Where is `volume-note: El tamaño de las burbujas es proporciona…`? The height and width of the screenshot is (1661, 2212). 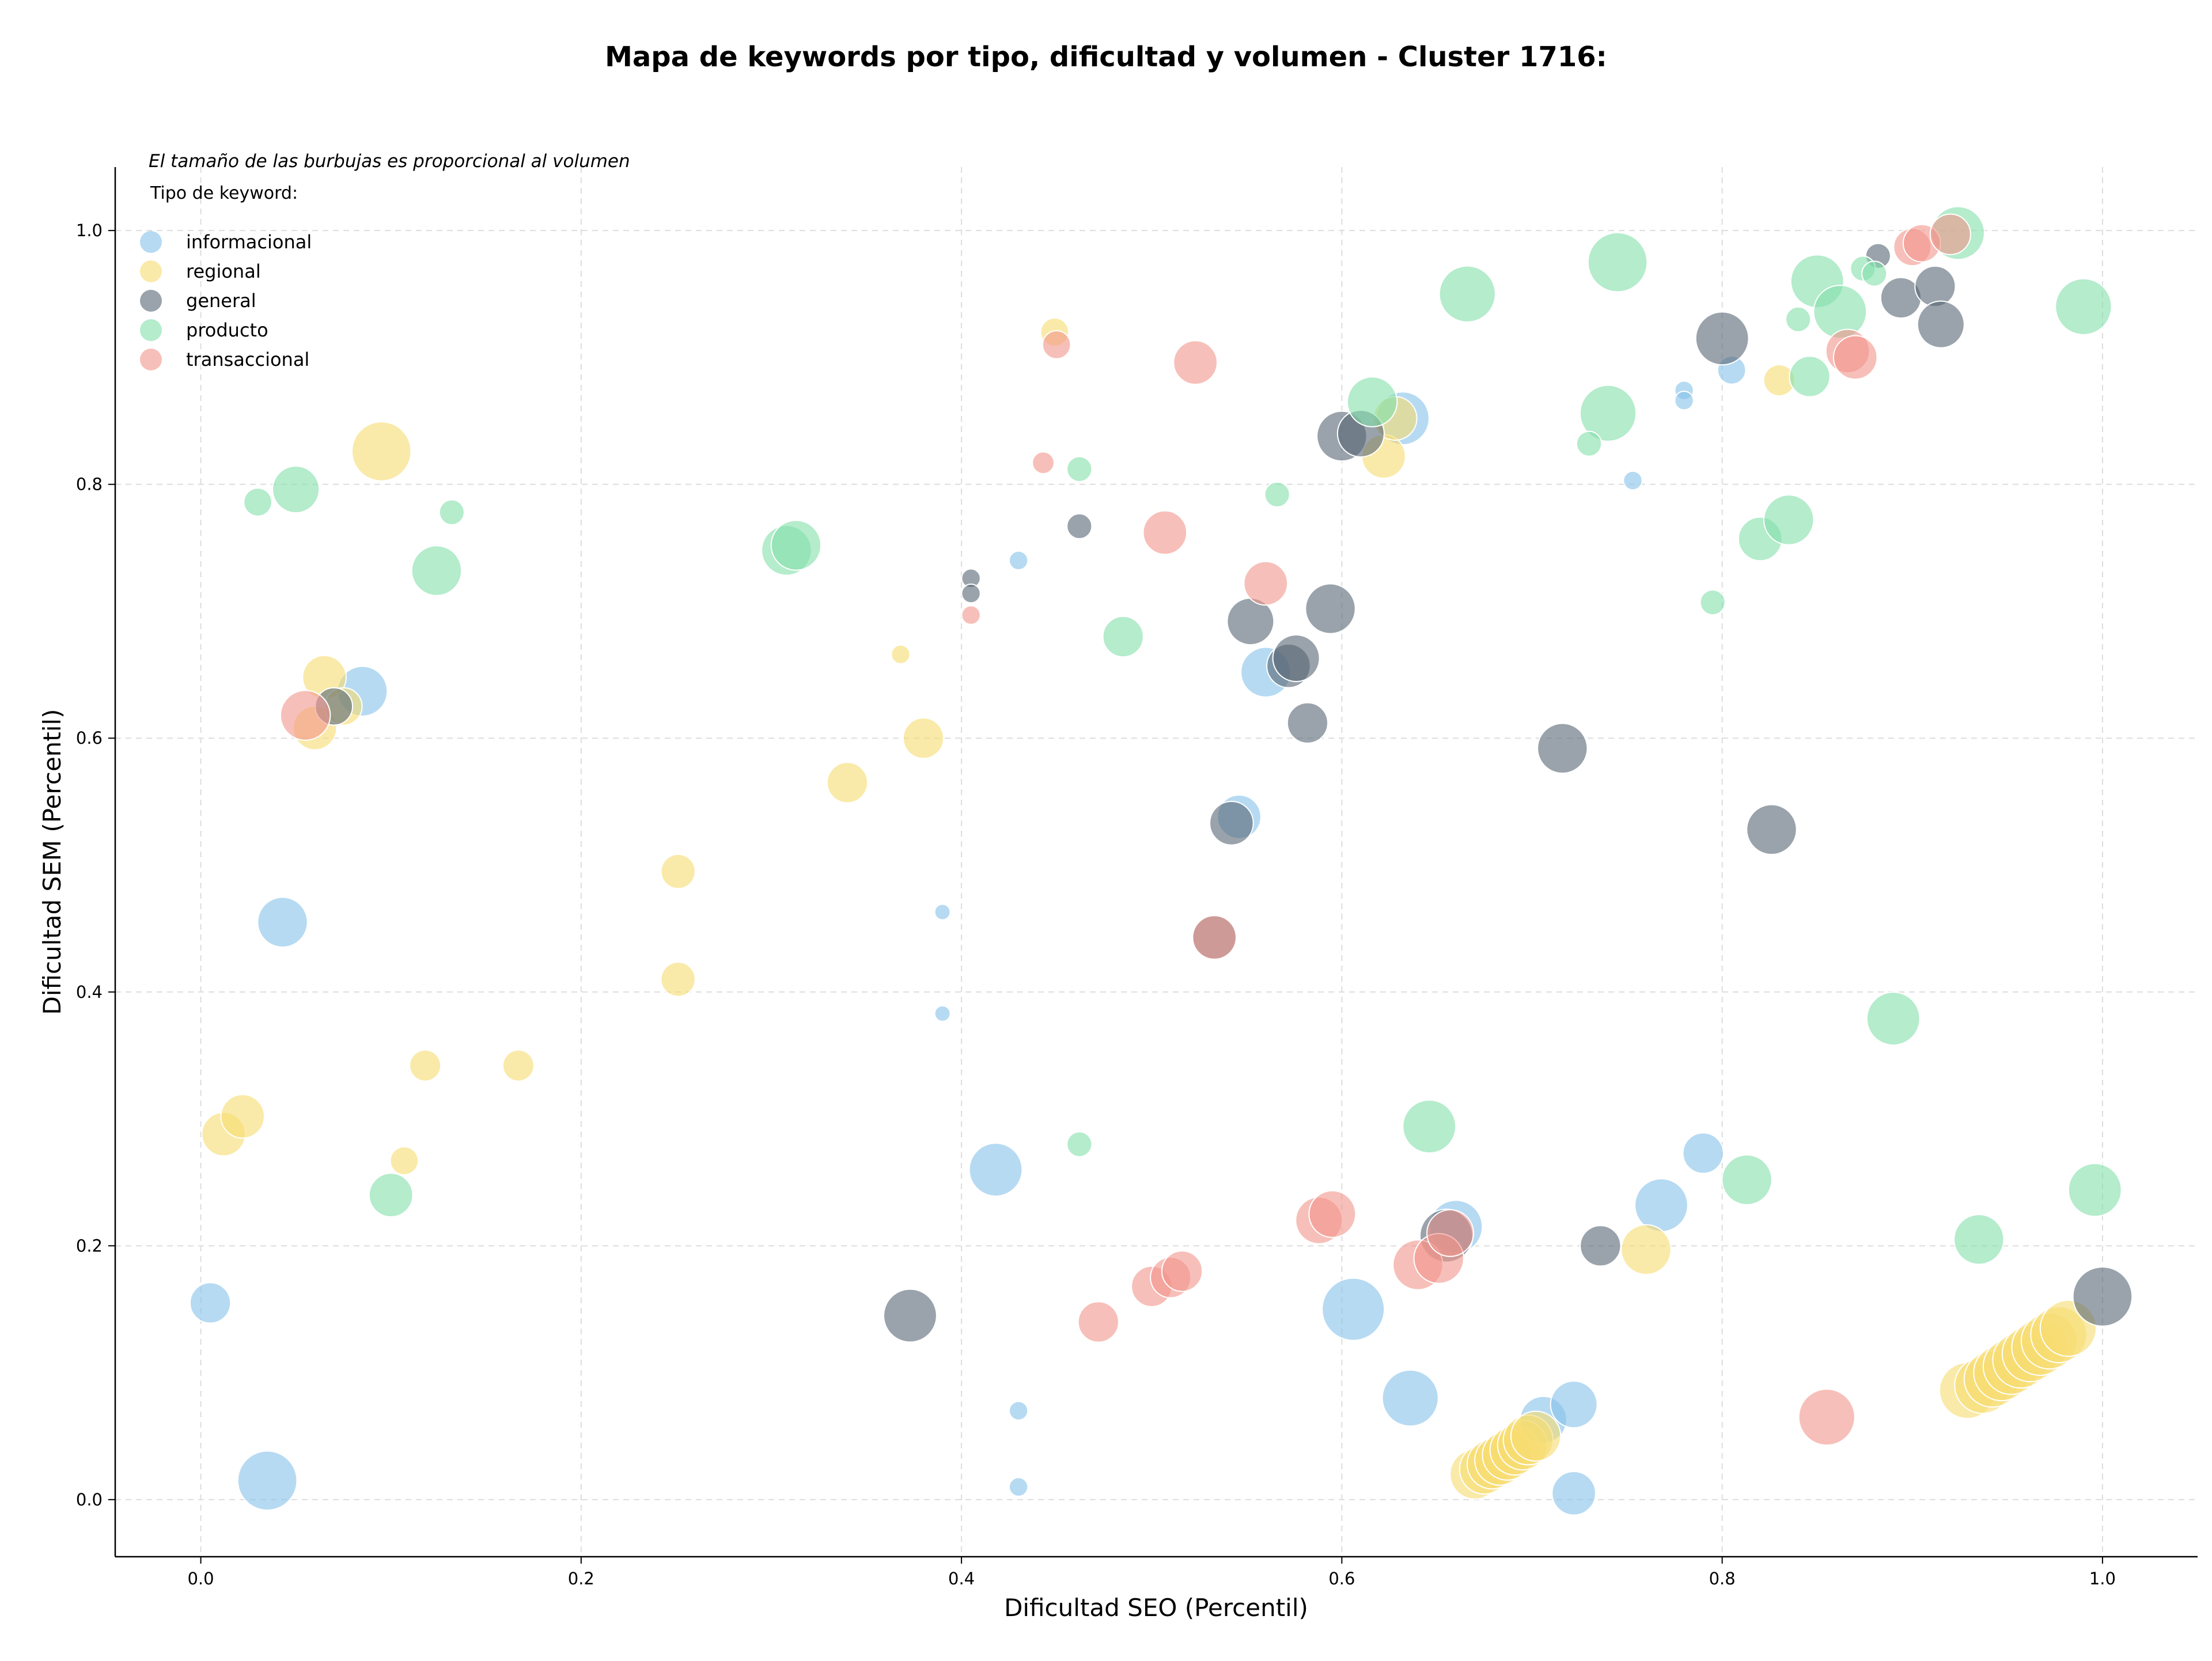 volume-note: El tamaño de las burbujas es proporciona… is located at coordinates (389, 161).